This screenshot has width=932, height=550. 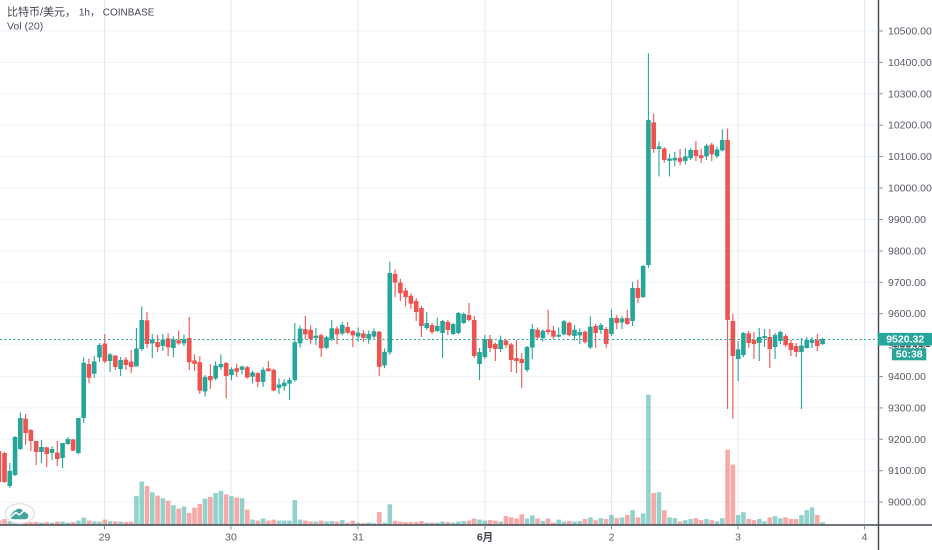 What do you see at coordinates (905, 340) in the screenshot?
I see `svg-text: 9520.32` at bounding box center [905, 340].